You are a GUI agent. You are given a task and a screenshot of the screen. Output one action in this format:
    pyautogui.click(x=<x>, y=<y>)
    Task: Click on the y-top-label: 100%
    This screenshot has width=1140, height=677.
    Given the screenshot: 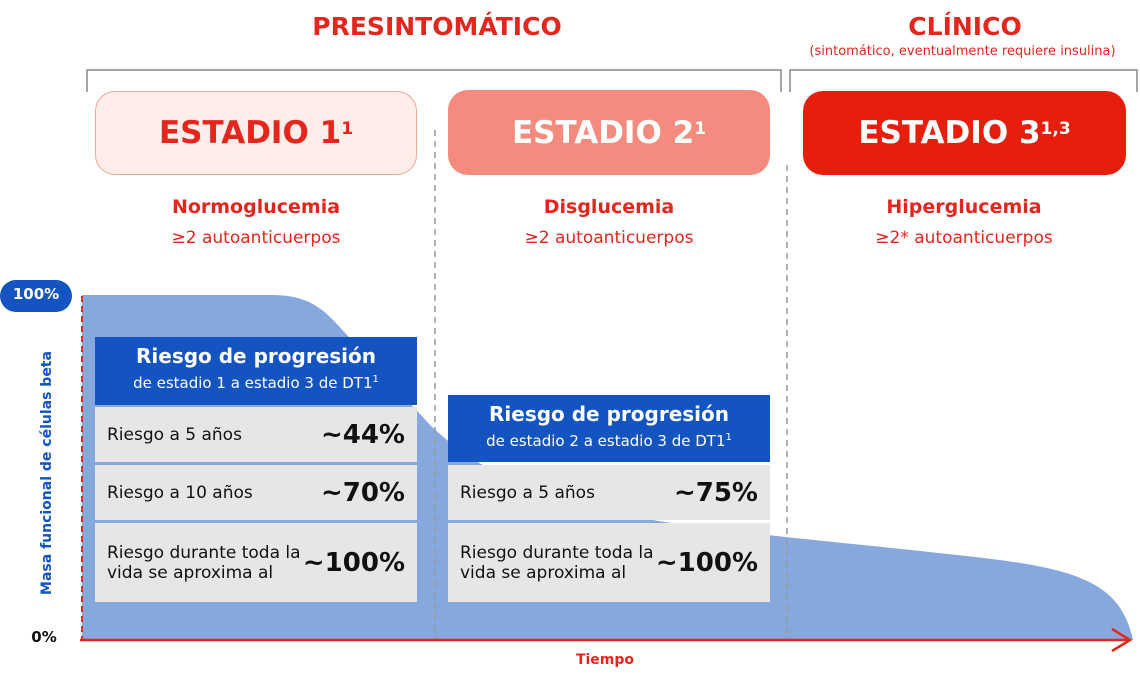 What is the action you would take?
    pyautogui.click(x=36, y=294)
    